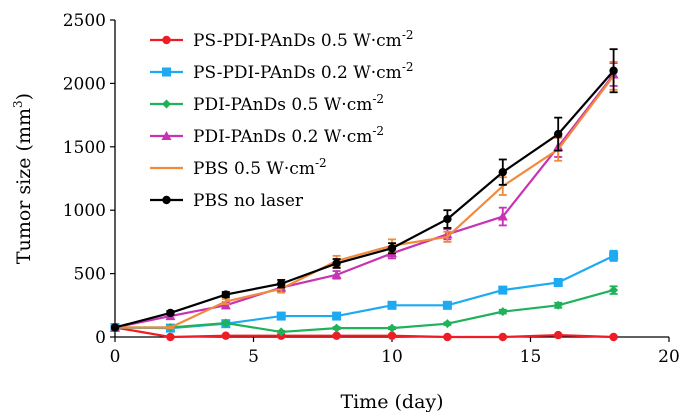 The width and height of the screenshot is (689, 412). I want to click on legend-label: PBS 0.5 W·cm-2, so click(260, 167).